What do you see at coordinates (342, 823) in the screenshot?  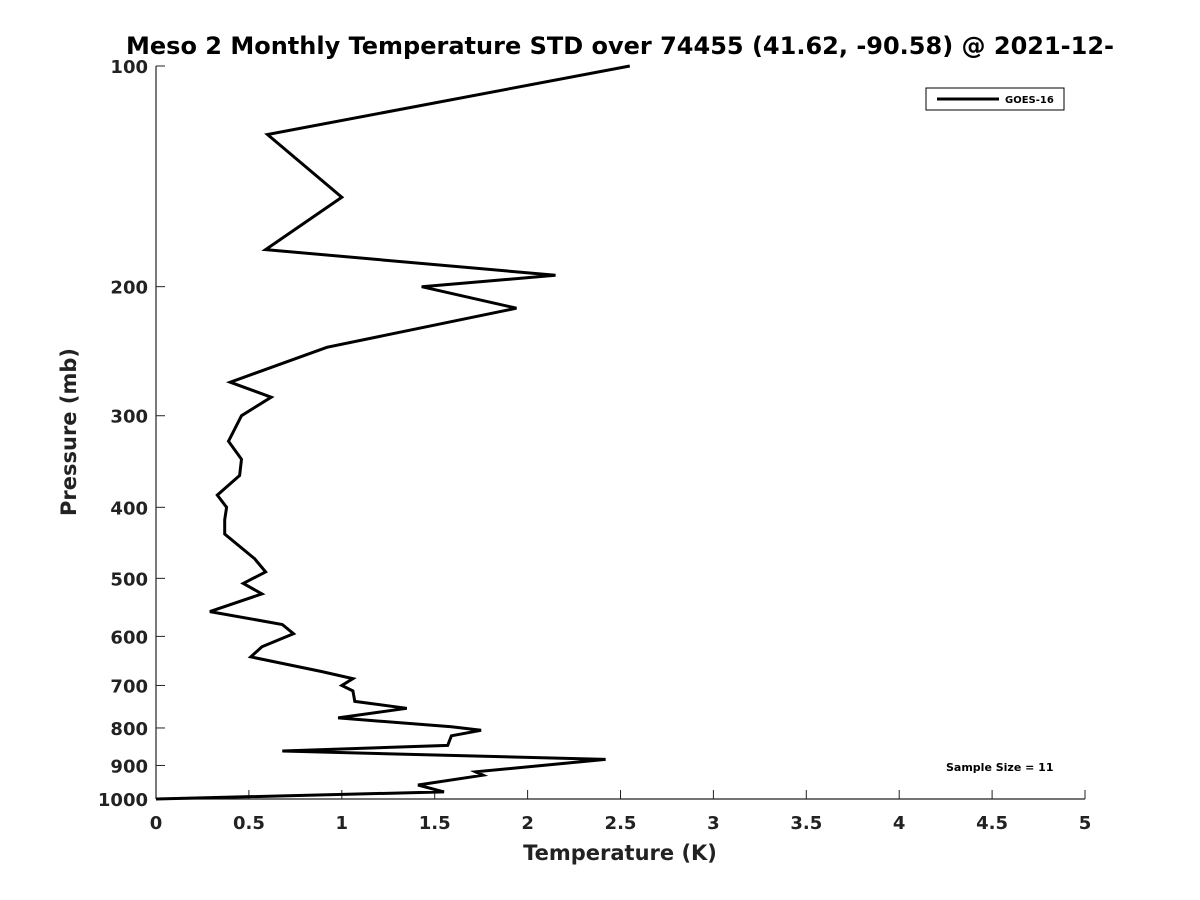 I see `x-tick-label: 1` at bounding box center [342, 823].